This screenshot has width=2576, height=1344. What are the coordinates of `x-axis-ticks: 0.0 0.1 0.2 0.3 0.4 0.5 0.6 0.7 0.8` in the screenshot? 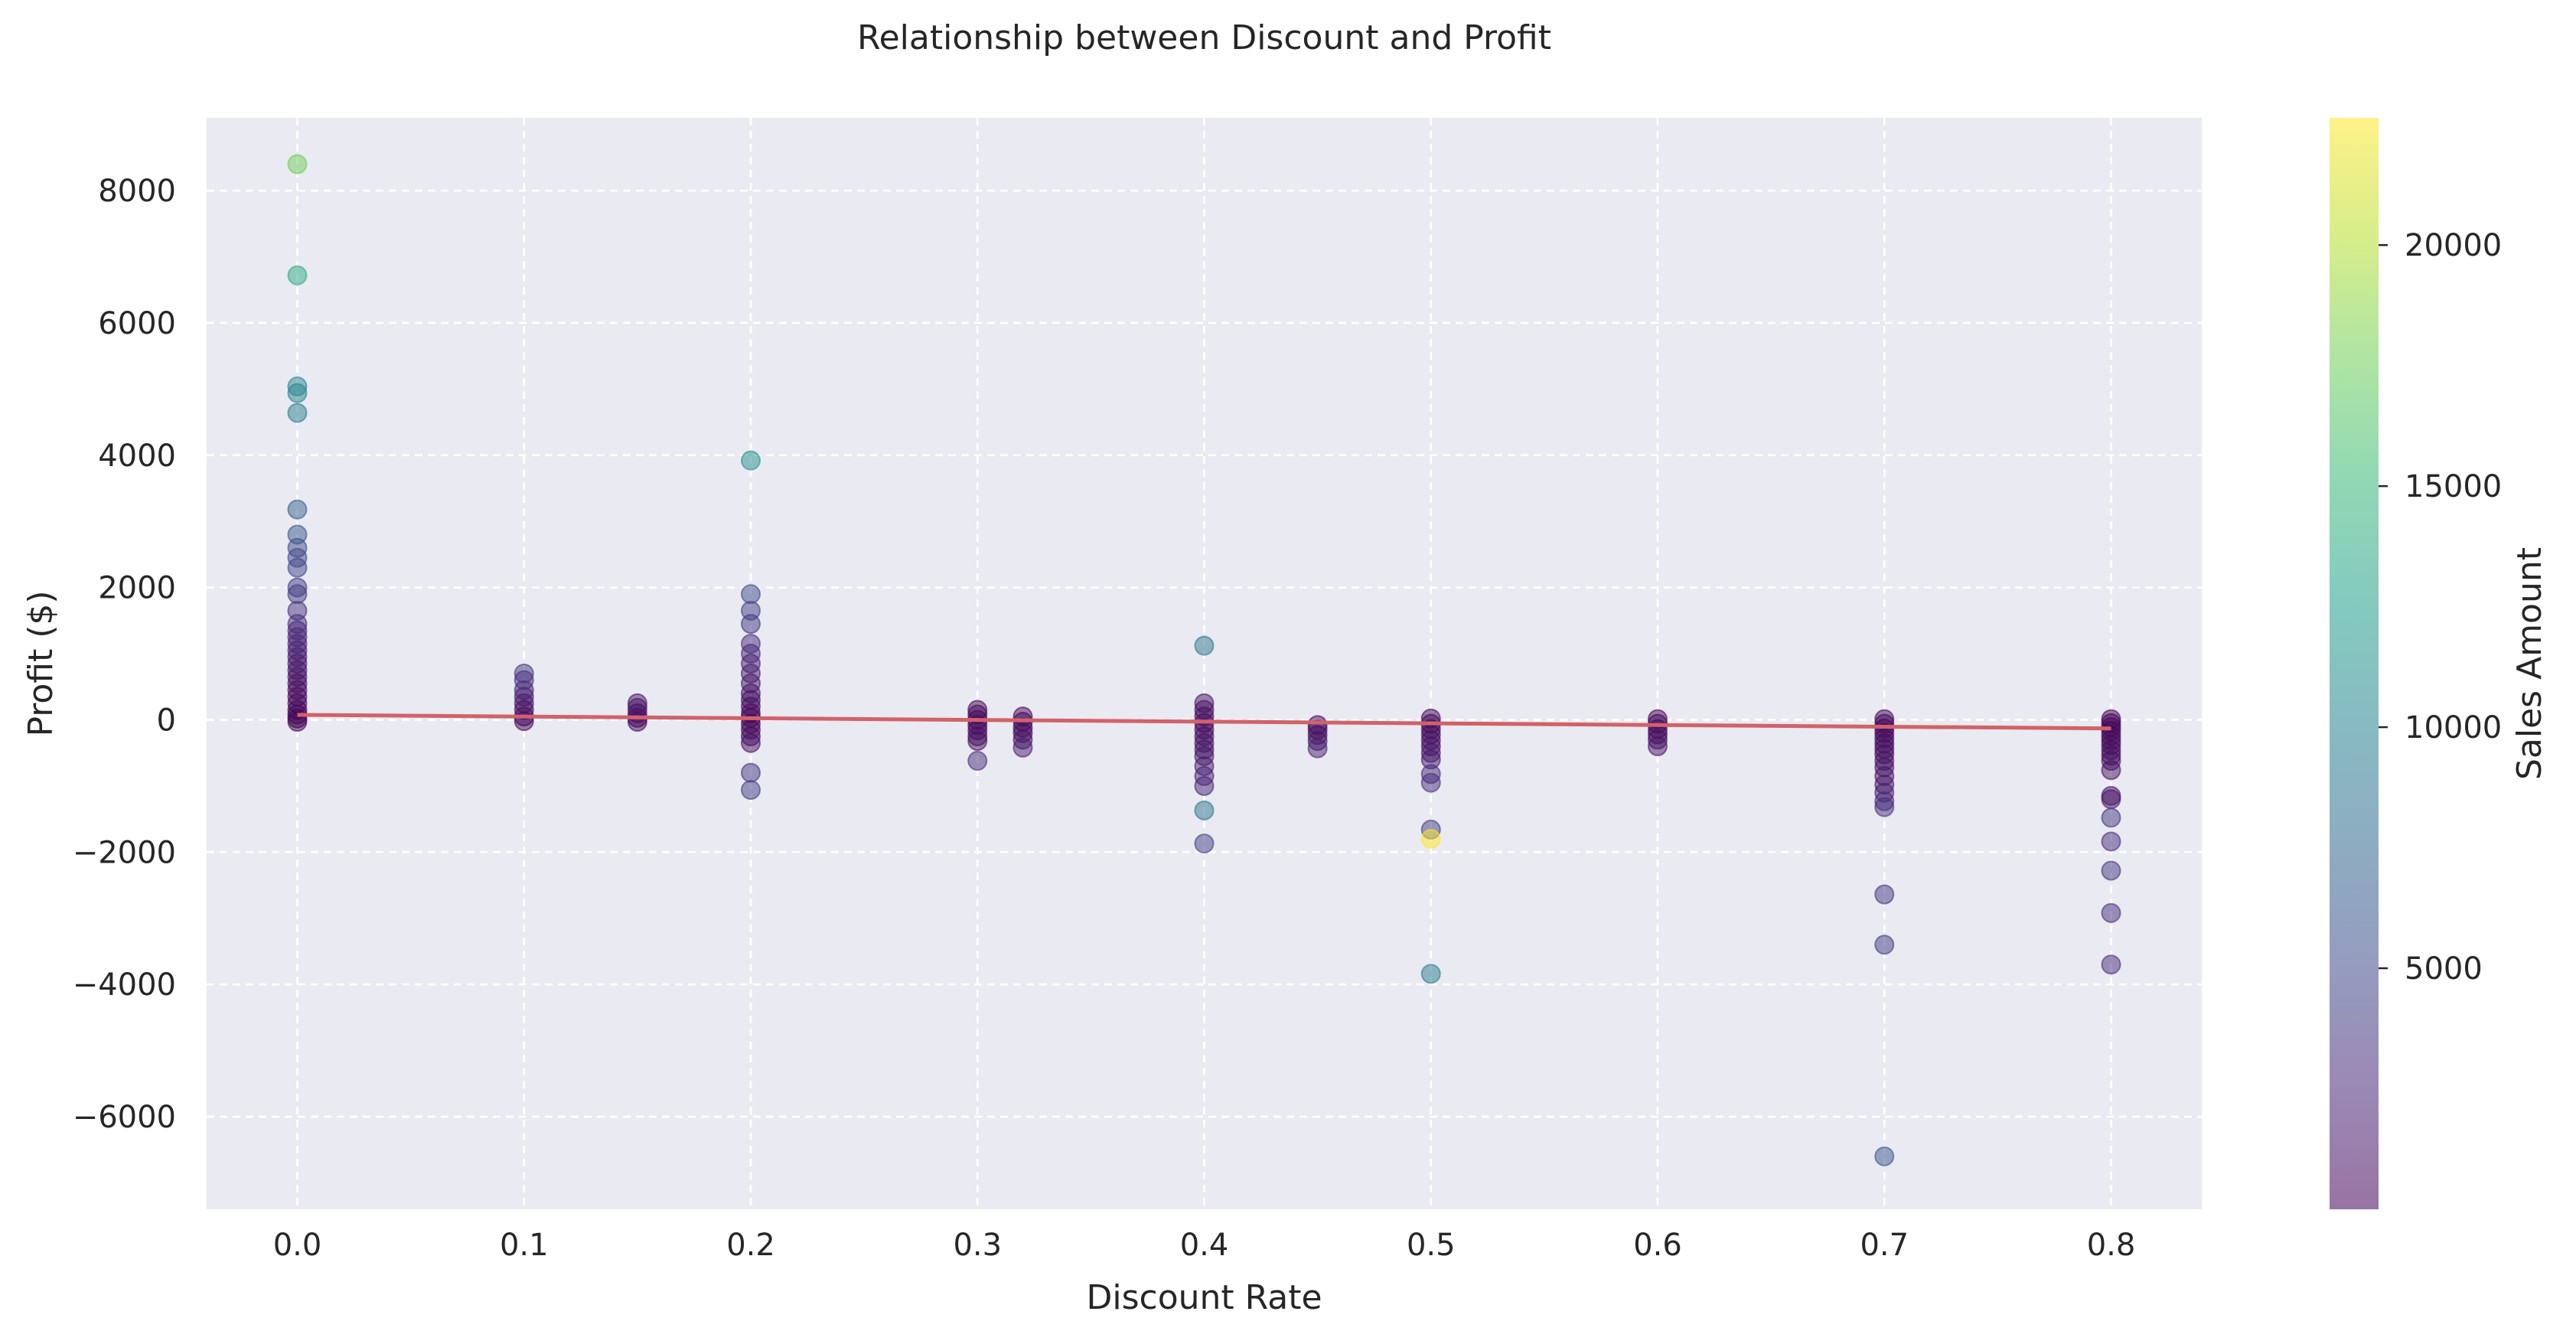 It's located at (1204, 1245).